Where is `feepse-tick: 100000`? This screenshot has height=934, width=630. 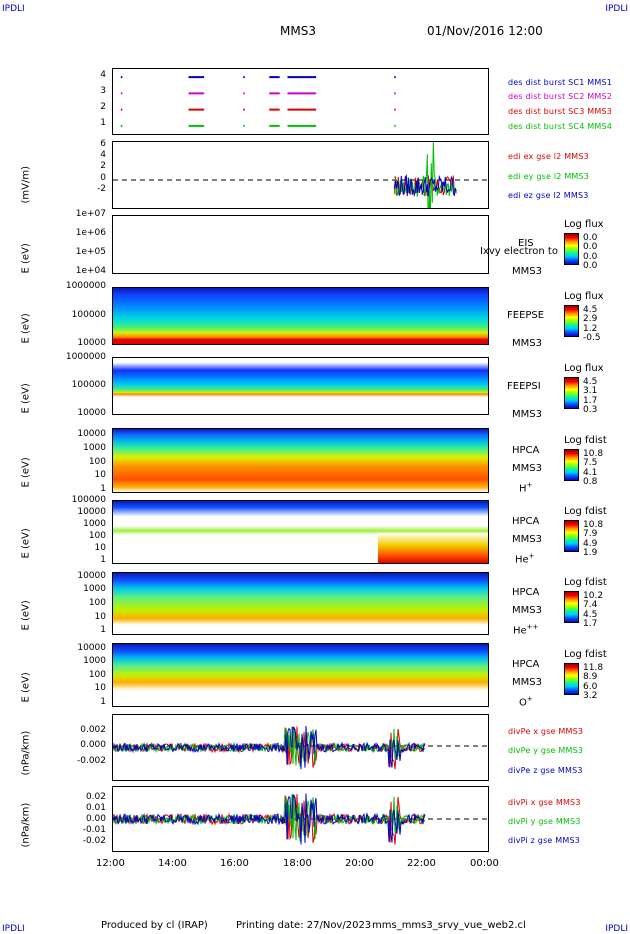 feepse-tick: 100000 is located at coordinates (88, 315).